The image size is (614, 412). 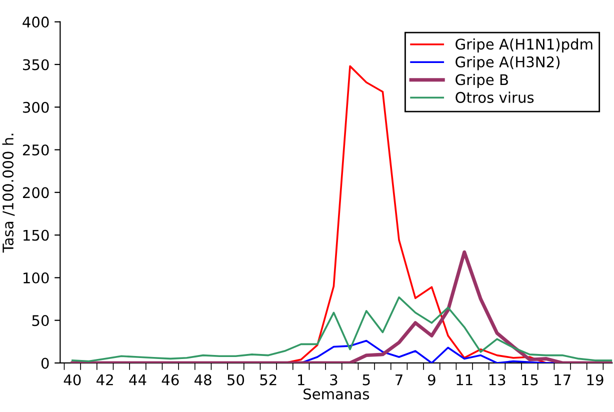 I want to click on legend-label: Otros virus, so click(x=495, y=97).